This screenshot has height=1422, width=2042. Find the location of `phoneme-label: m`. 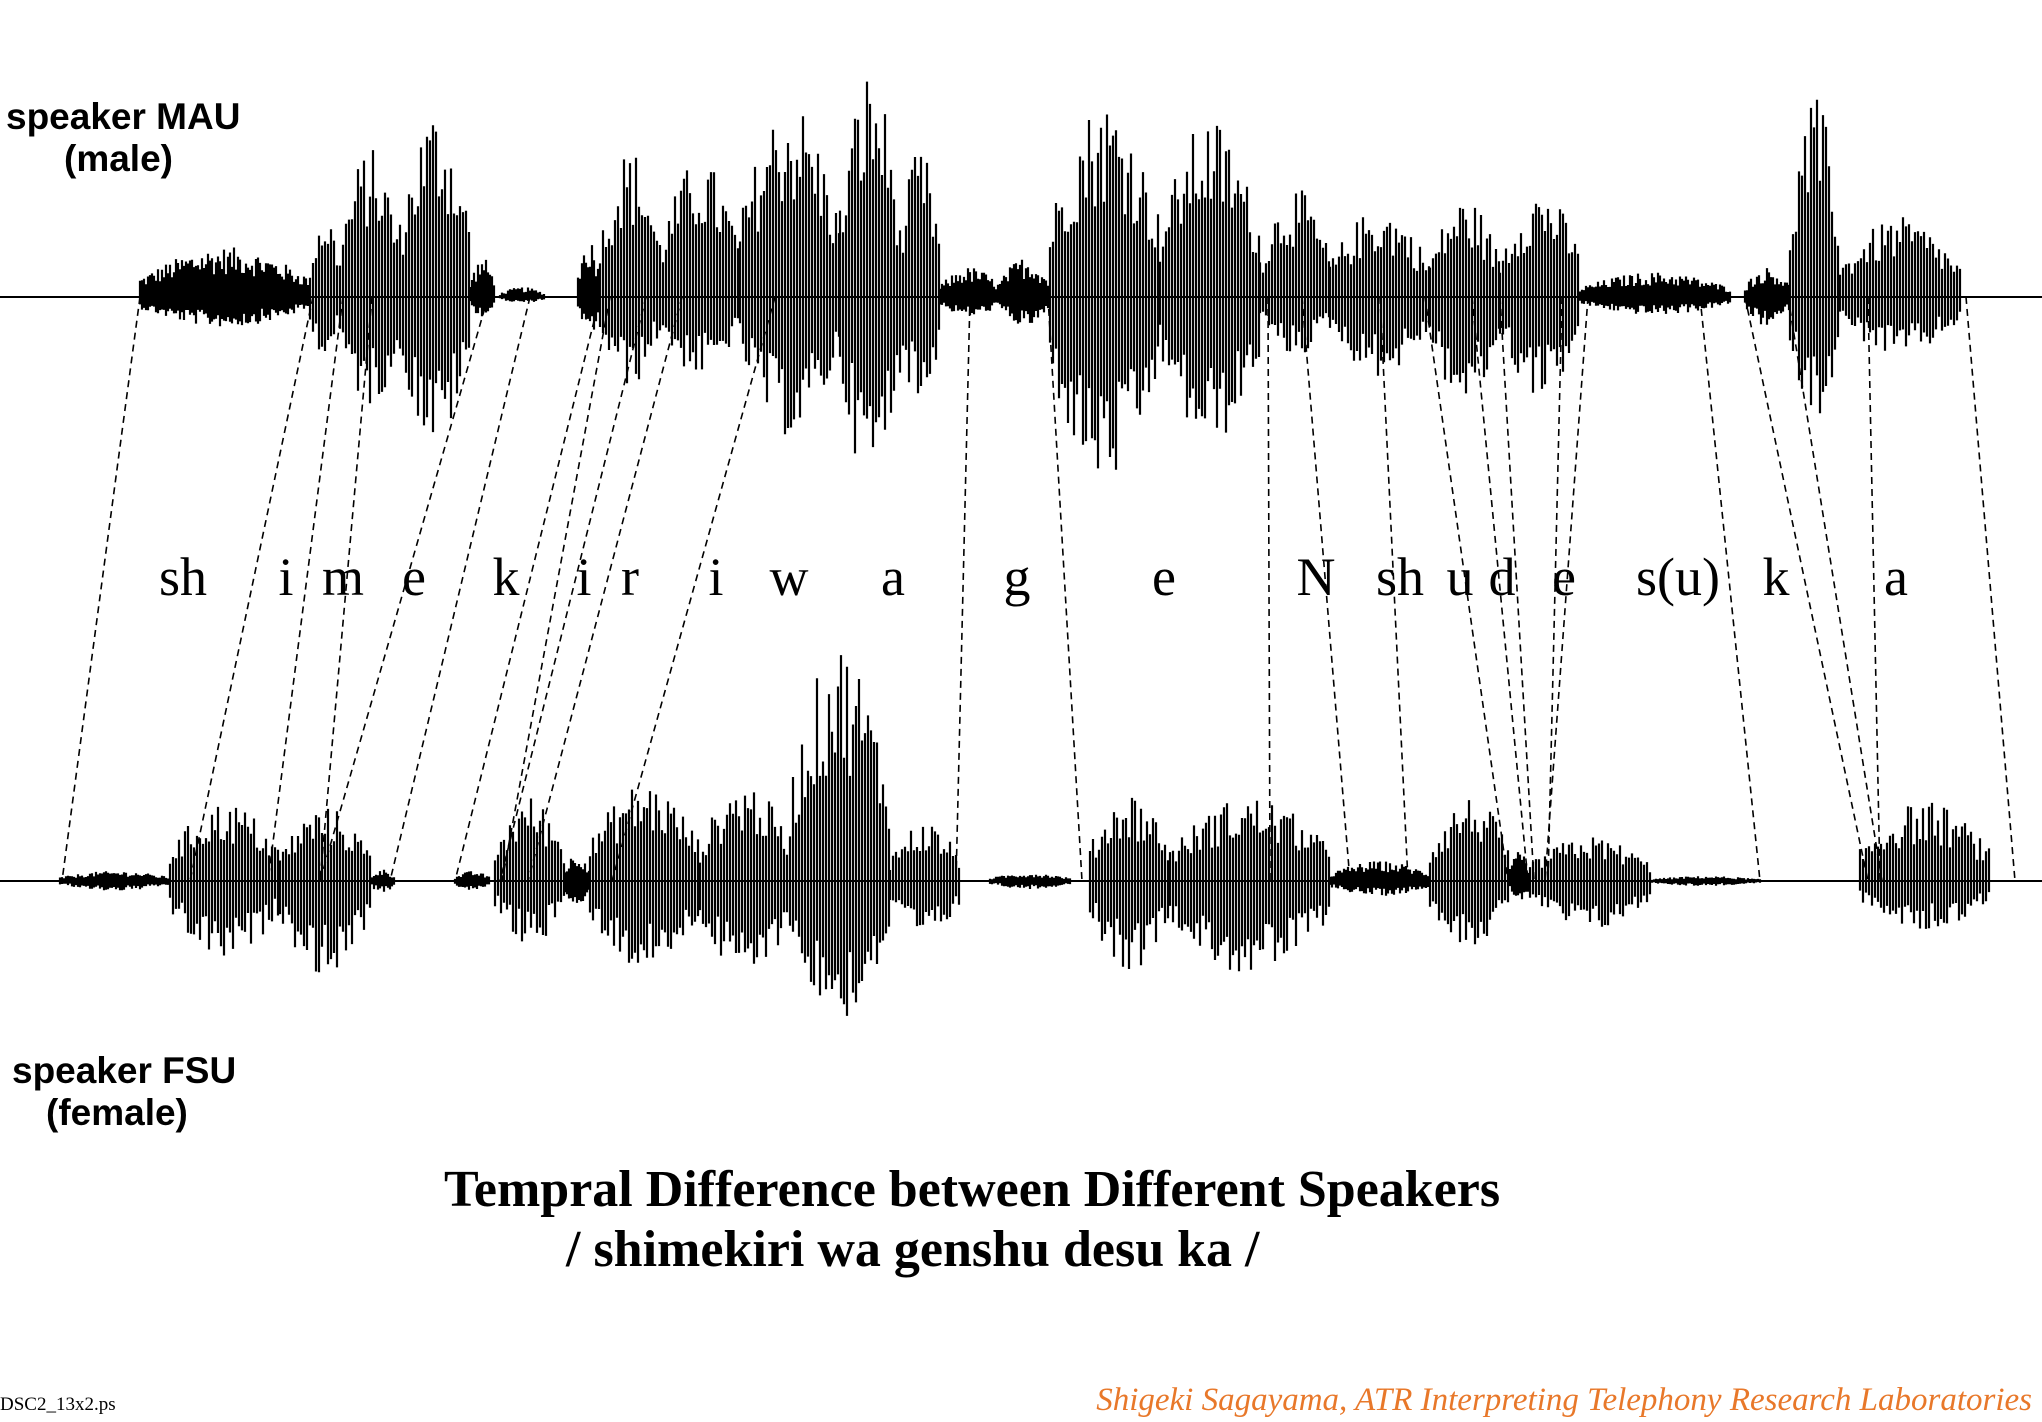

phoneme-label: m is located at coordinates (343, 577).